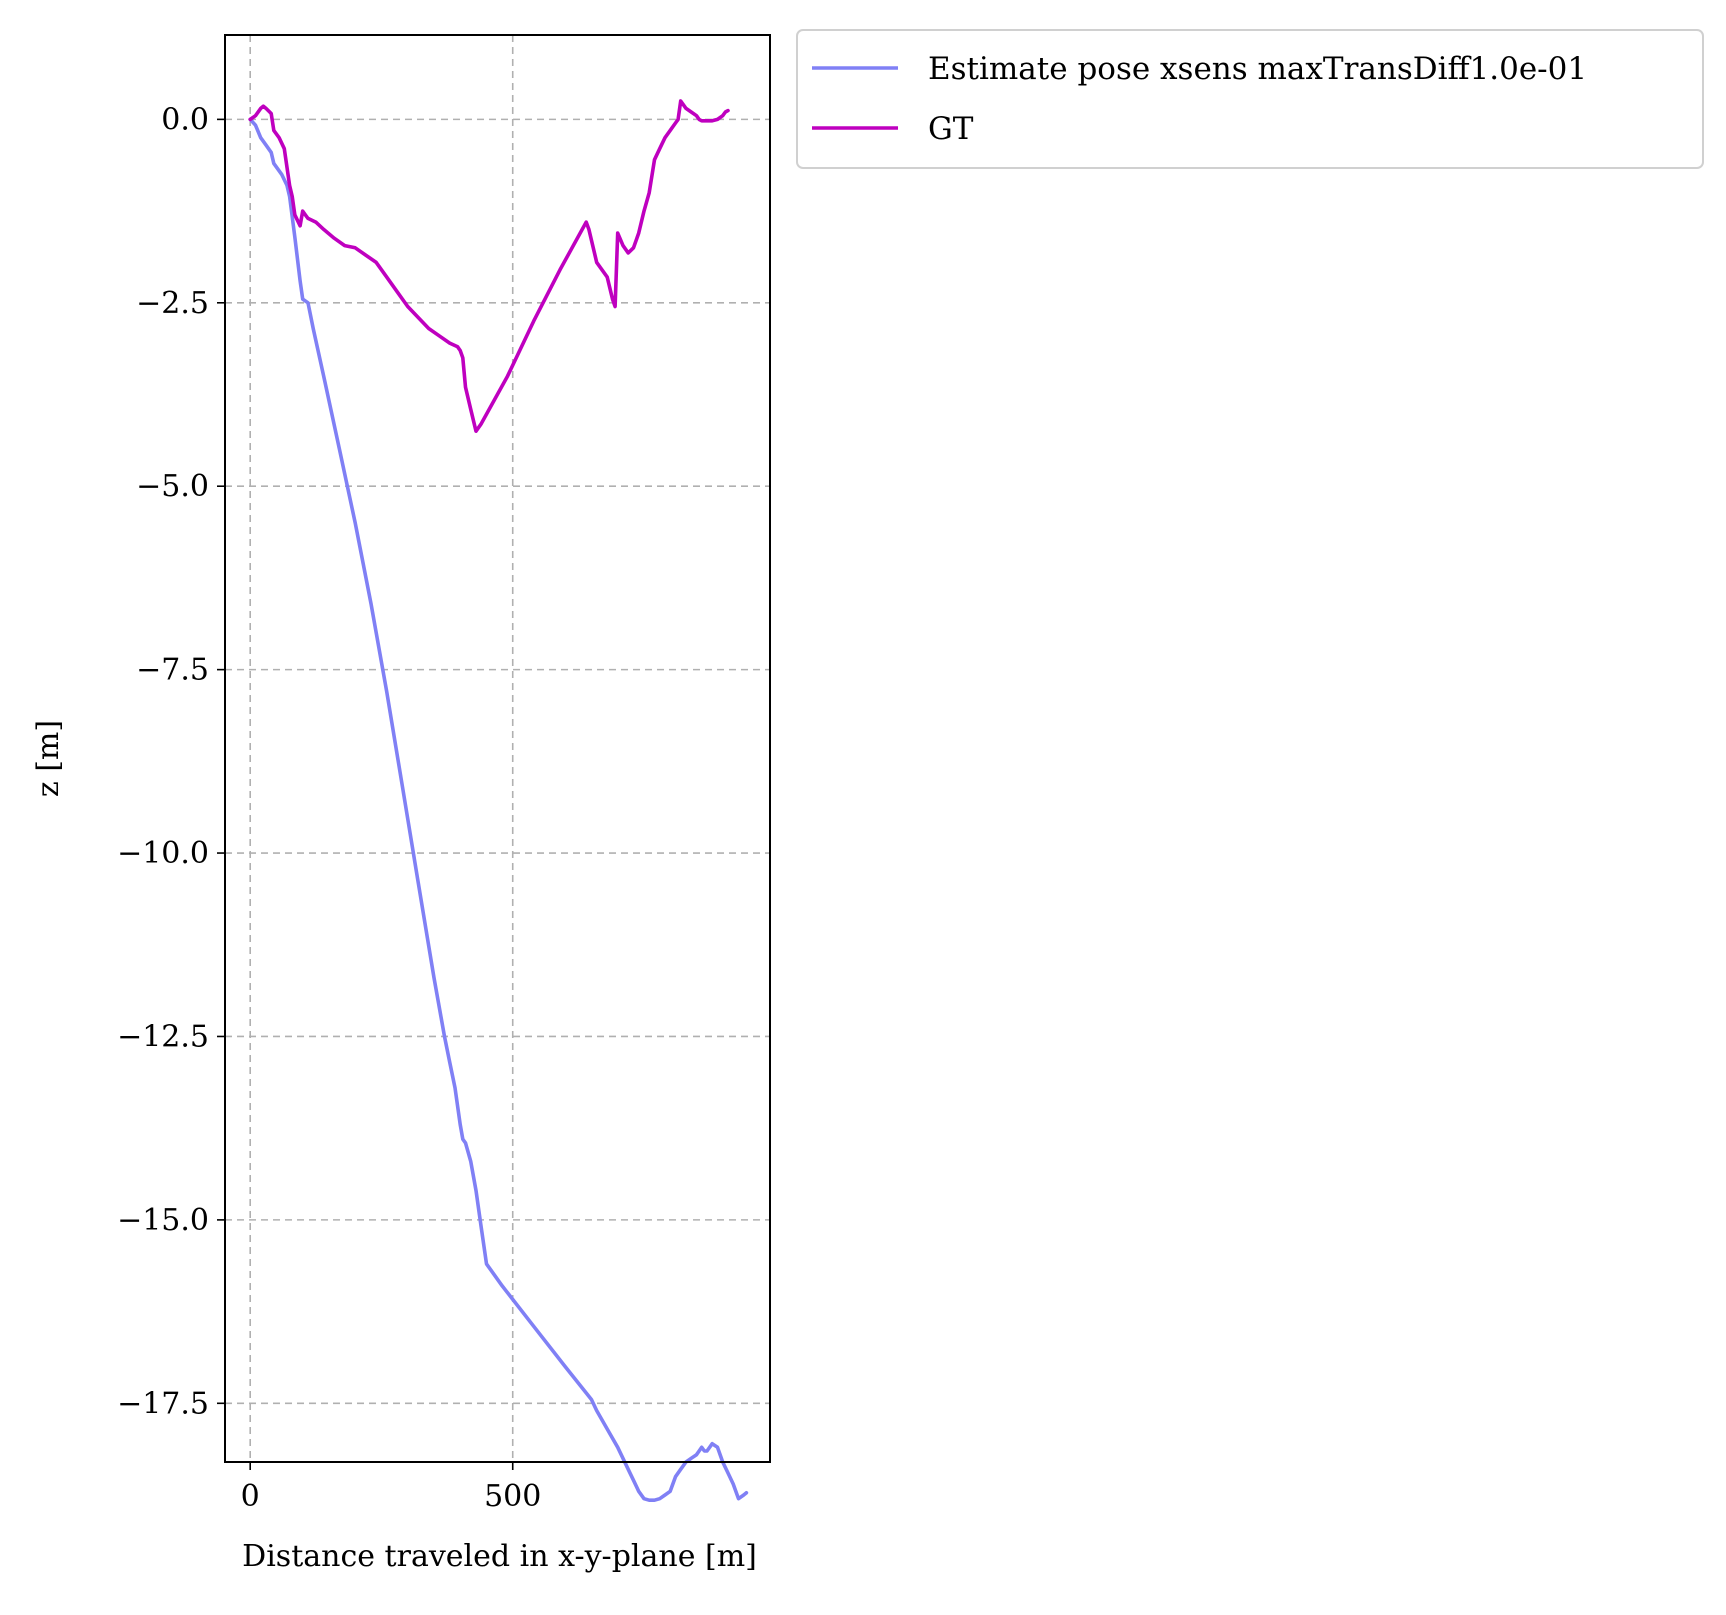 This screenshot has width=1726, height=1615. I want to click on y-tick-label: −17.5, so click(163, 1403).